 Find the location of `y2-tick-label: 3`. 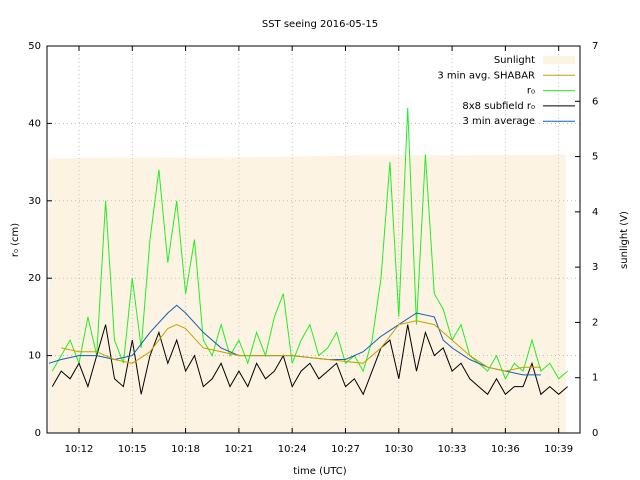

y2-tick-label: 3 is located at coordinates (595, 267).